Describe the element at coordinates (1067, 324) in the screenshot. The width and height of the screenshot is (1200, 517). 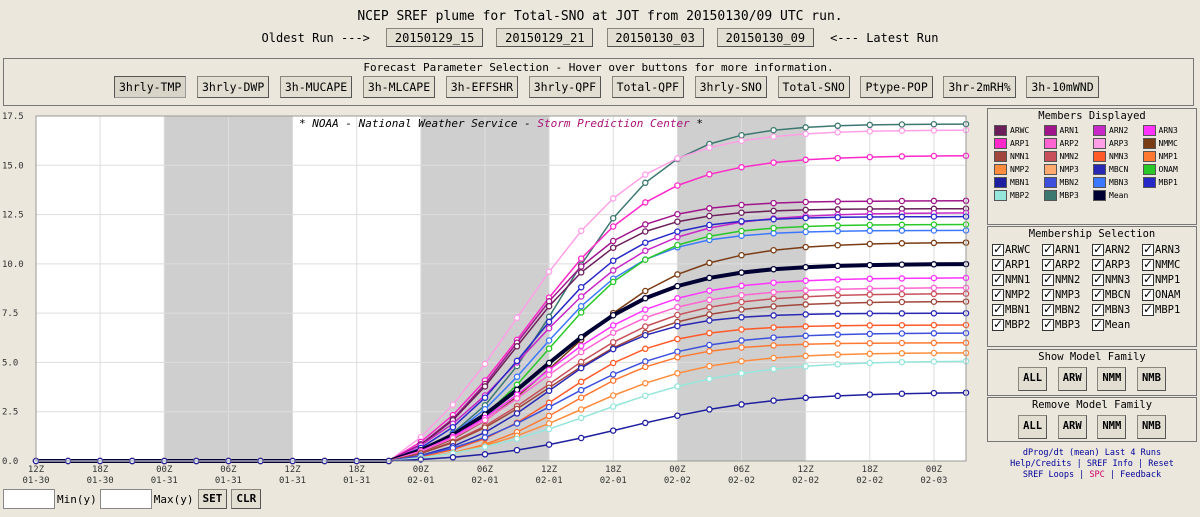
I see `member-checkbox-item: MBP3` at that location.